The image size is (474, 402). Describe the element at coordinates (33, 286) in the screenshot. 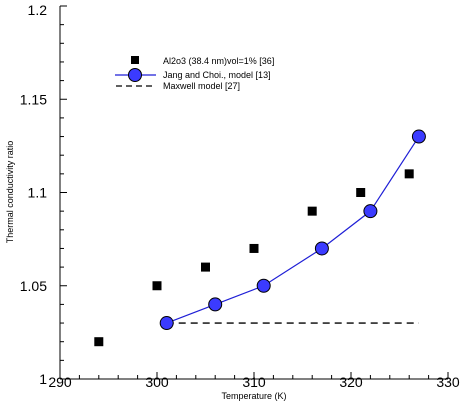

I see `y-tick-label: 1.05` at that location.